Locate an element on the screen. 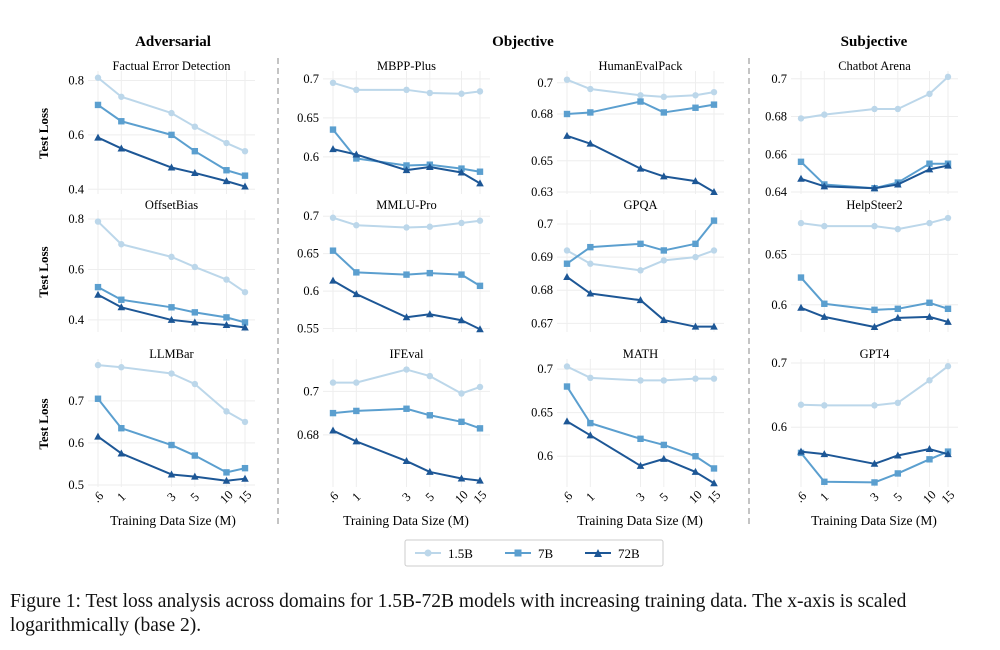 This screenshot has height=650, width=1000. group-title-adversarial: Adversarial is located at coordinates (173, 42).